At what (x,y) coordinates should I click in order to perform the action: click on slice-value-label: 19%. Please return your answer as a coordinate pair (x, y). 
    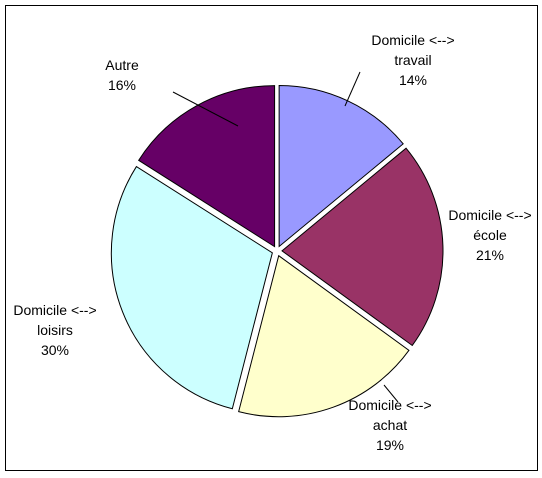
    Looking at the image, I should click on (390, 445).